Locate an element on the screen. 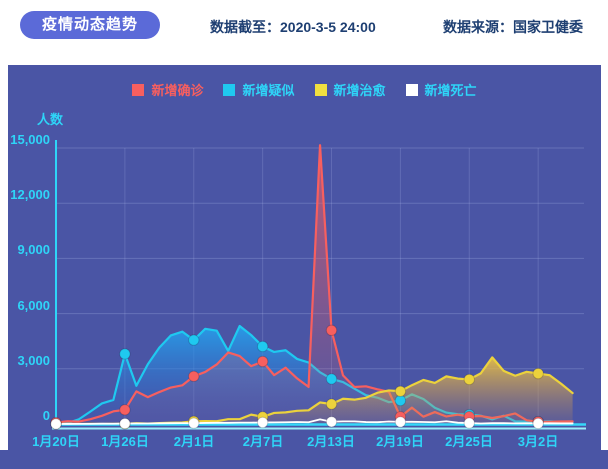 The height and width of the screenshot is (469, 608). y-tick-9000: 9,000 is located at coordinates (33, 249).